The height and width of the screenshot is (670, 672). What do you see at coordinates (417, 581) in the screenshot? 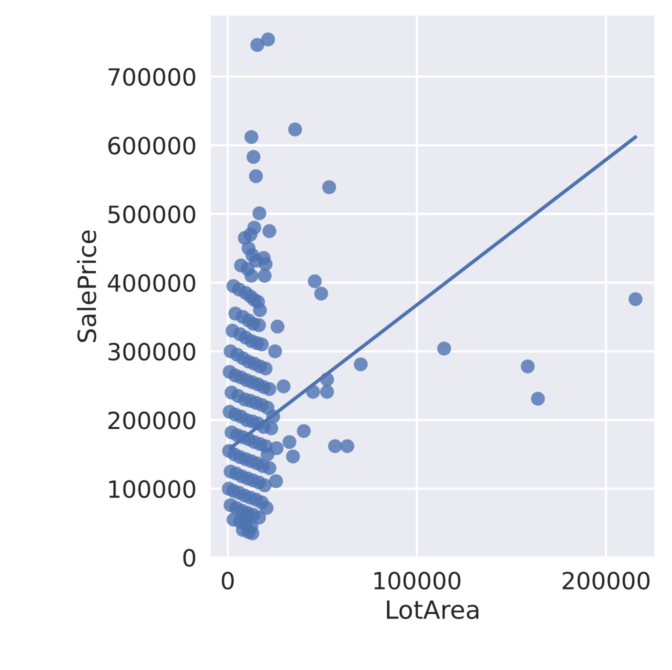
I see `x-tick-label: 100000` at bounding box center [417, 581].